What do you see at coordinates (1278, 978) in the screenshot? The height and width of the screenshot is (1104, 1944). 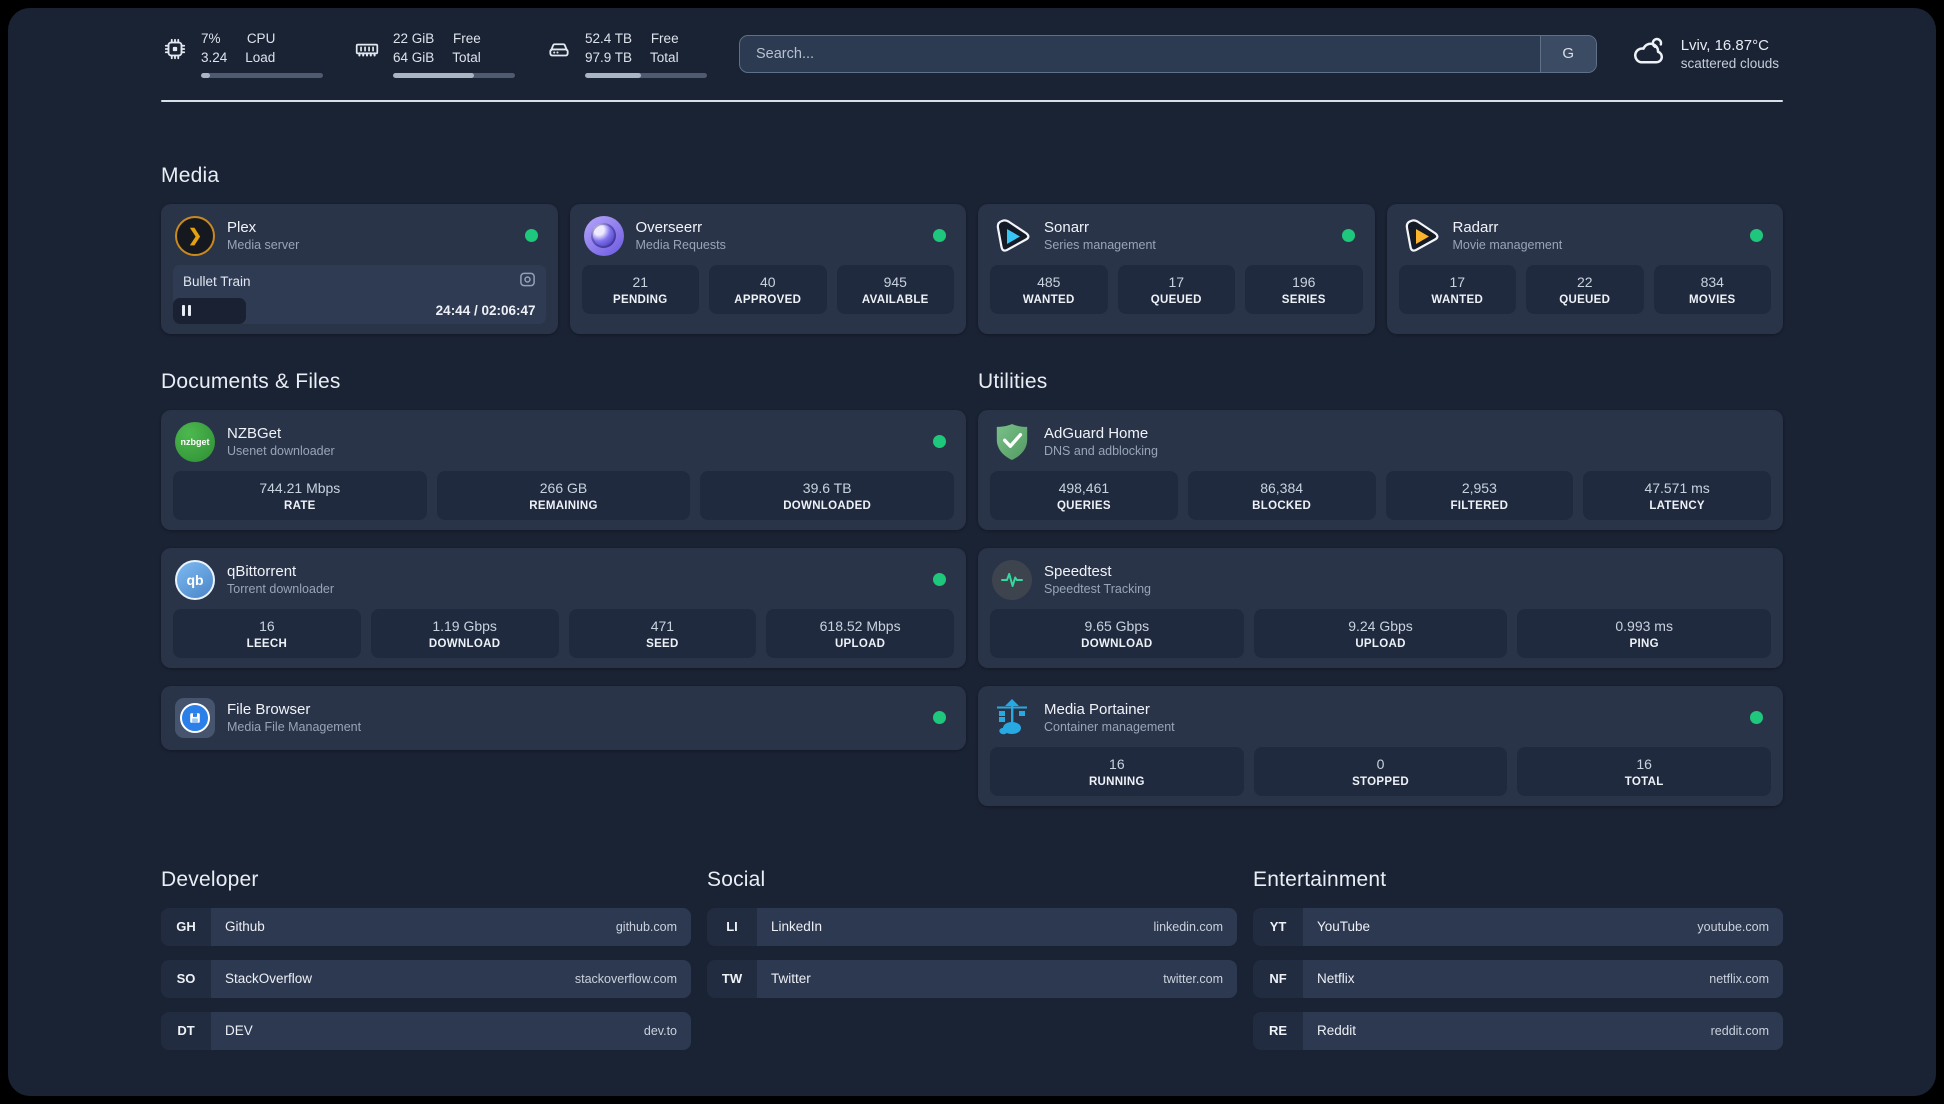 I see `bookmark-abbr: NF` at bounding box center [1278, 978].